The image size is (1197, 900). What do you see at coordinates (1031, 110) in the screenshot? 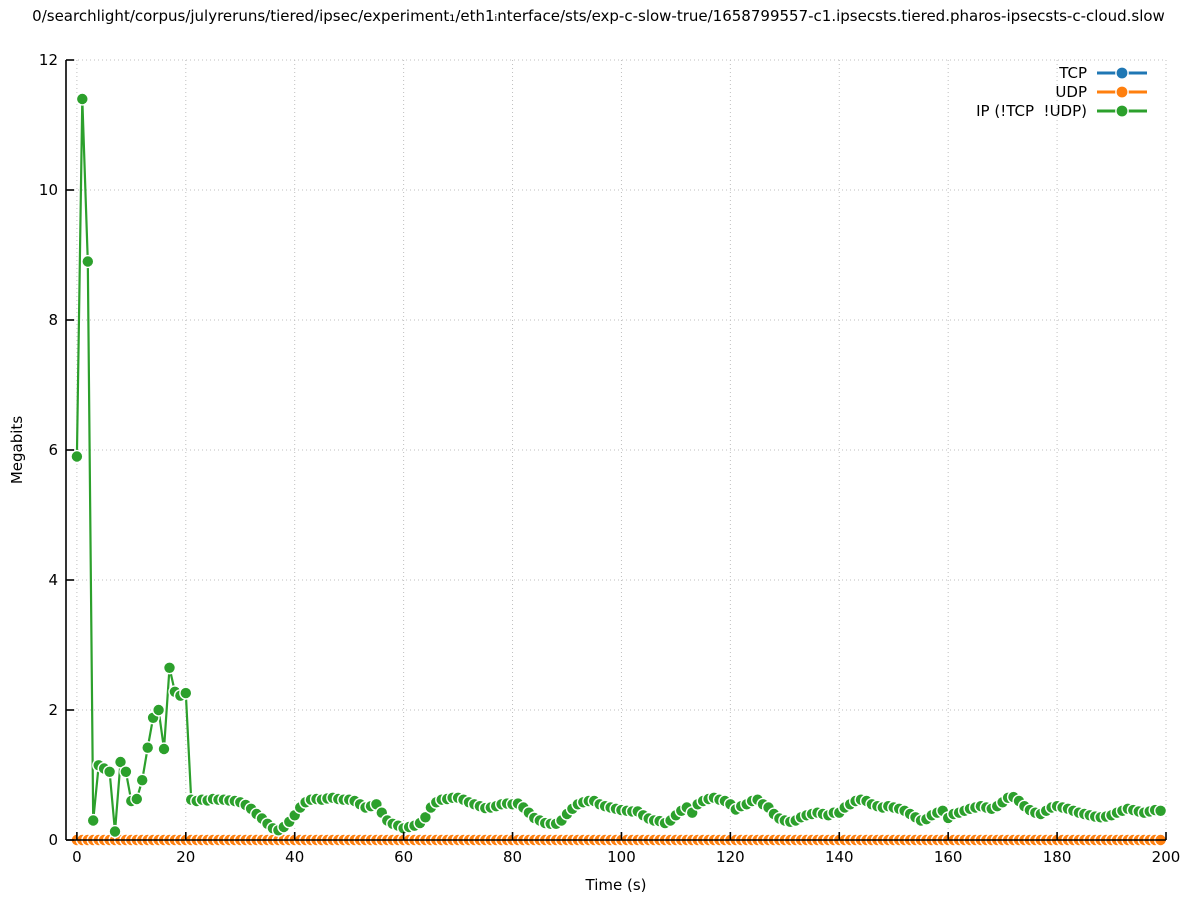
I see `legend-label-ip: IP (!TCP !UDP)` at bounding box center [1031, 110].